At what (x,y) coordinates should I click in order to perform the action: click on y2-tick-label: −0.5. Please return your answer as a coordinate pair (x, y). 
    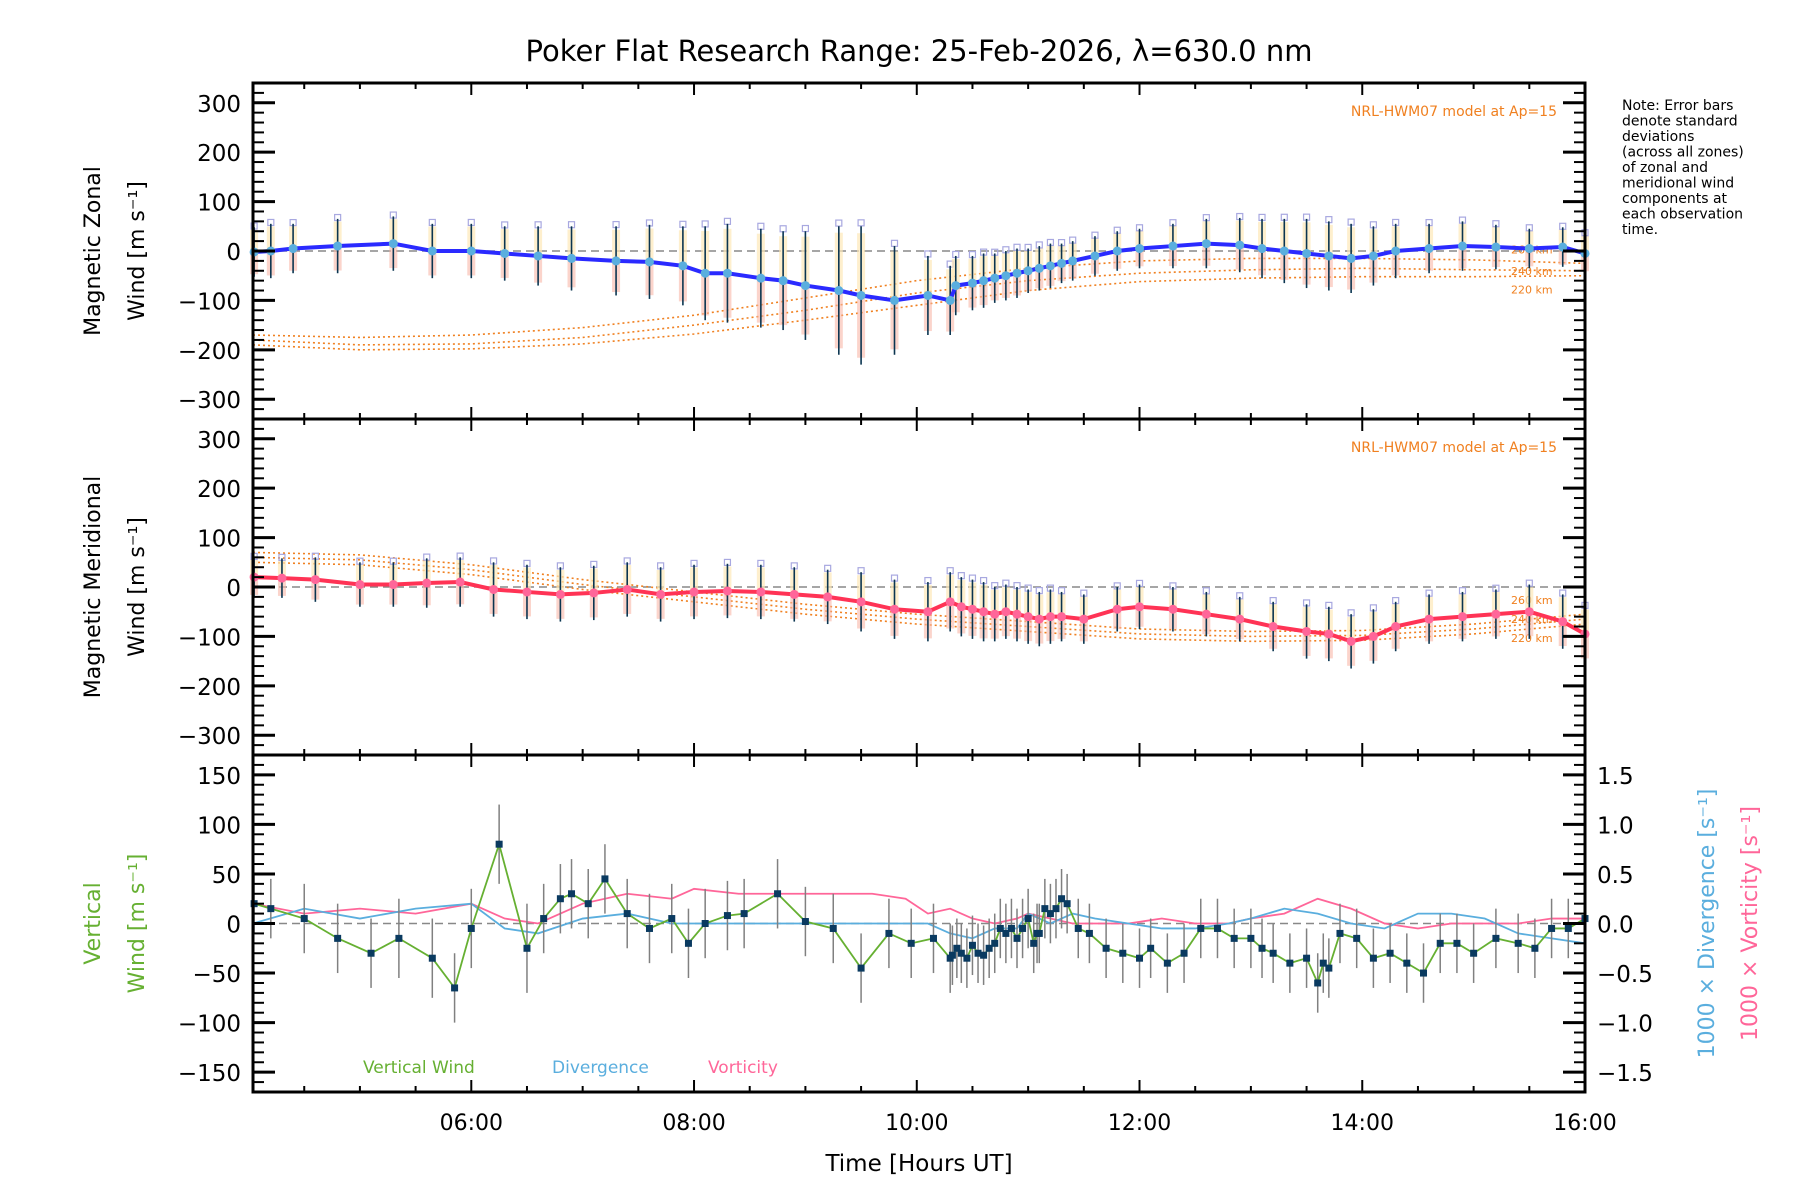
    Looking at the image, I should click on (1625, 975).